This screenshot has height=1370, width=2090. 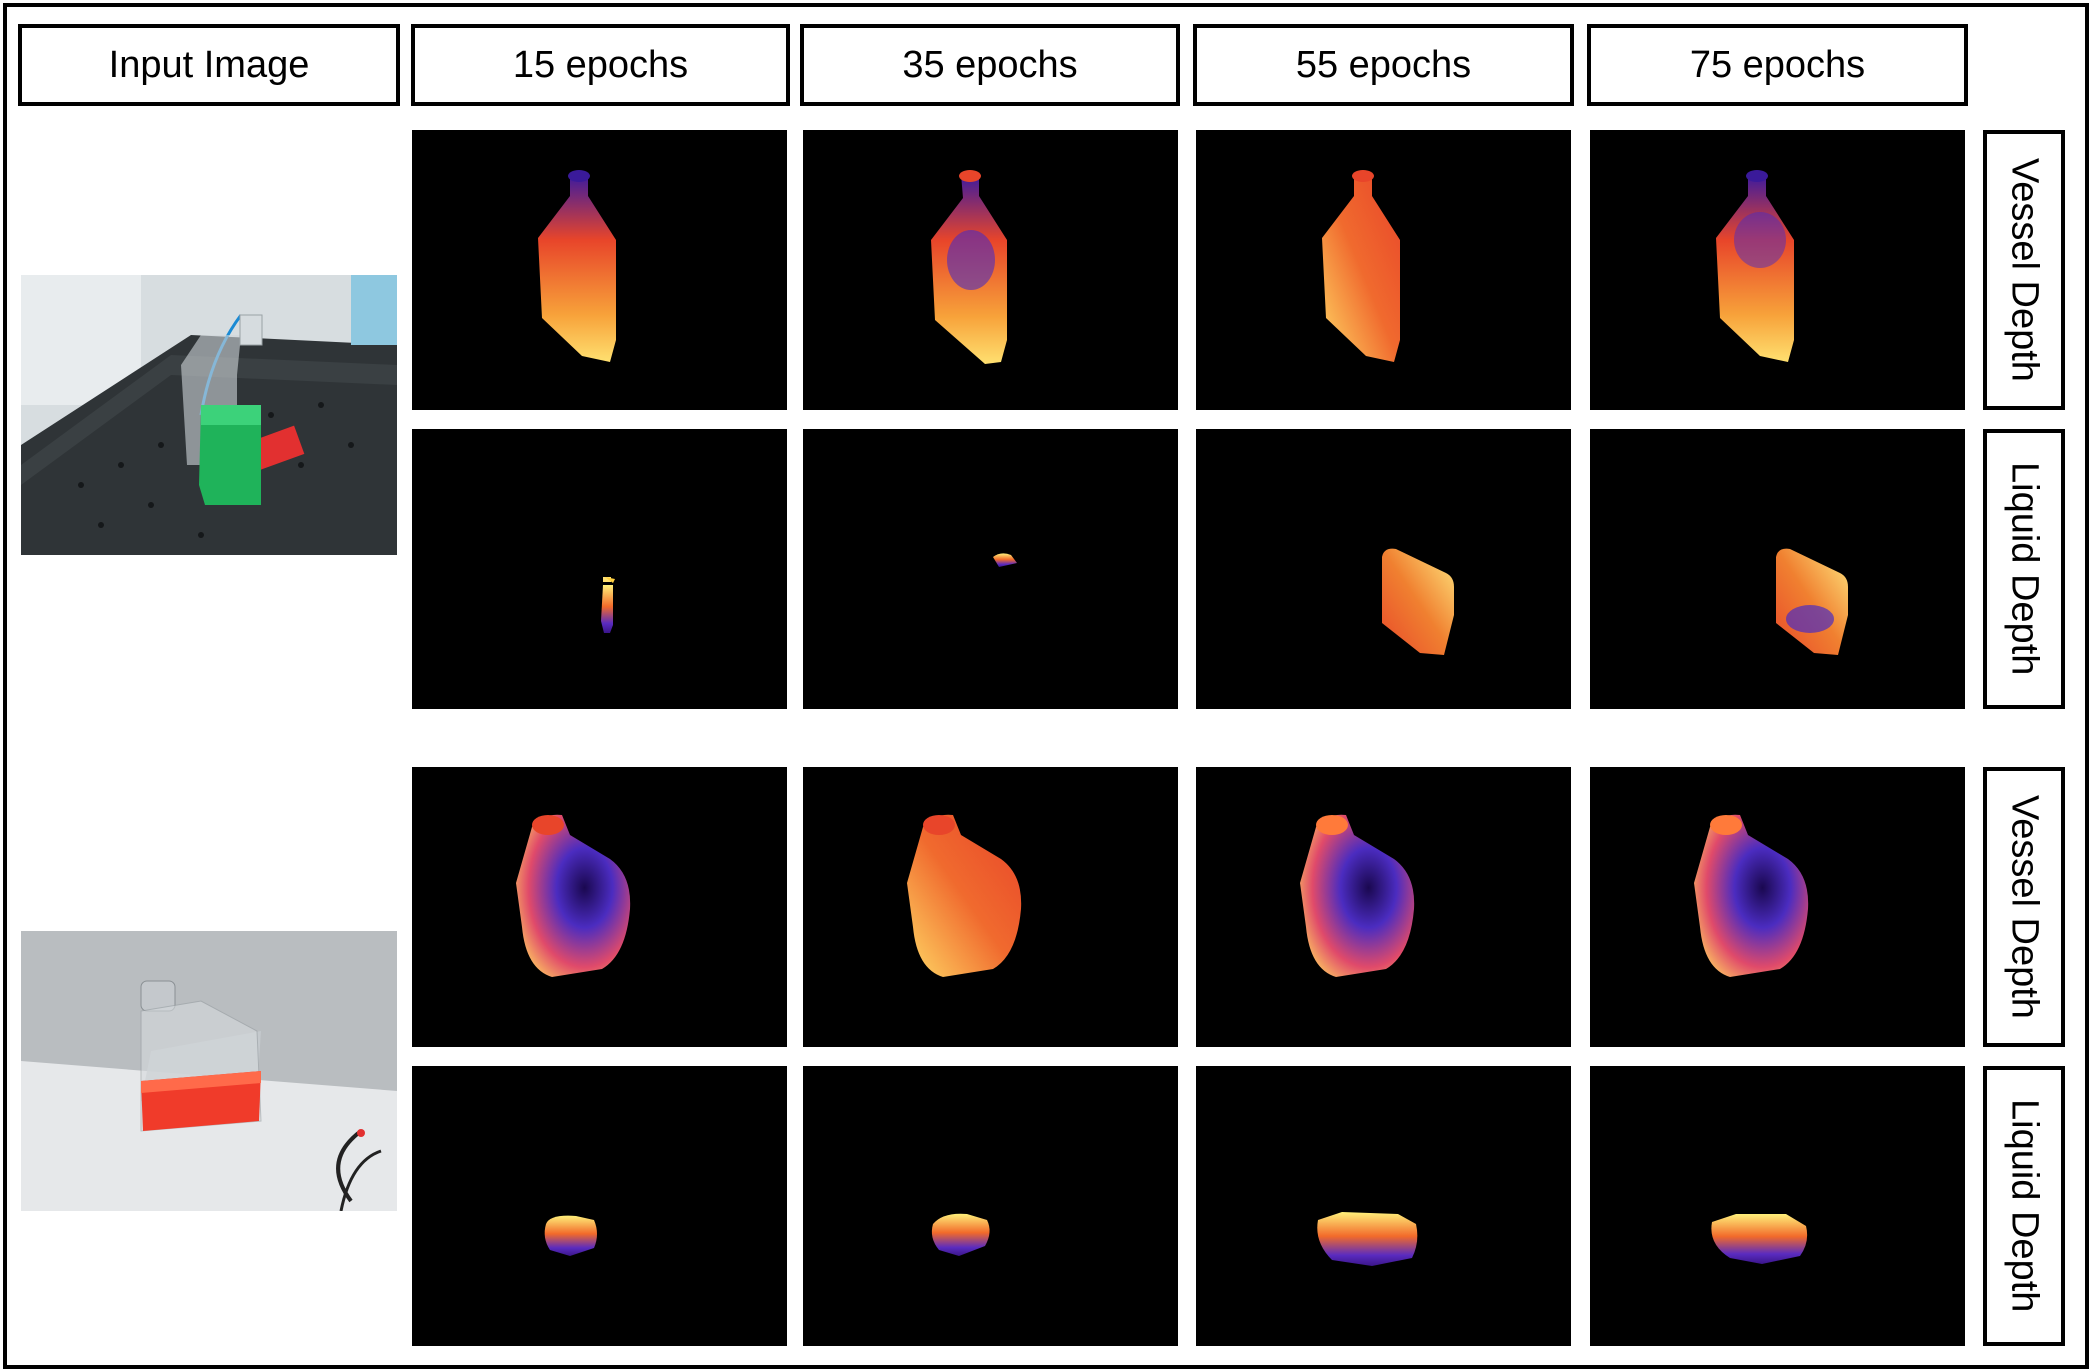 I want to click on header-35-epochs: 35 epochs, so click(x=990, y=65).